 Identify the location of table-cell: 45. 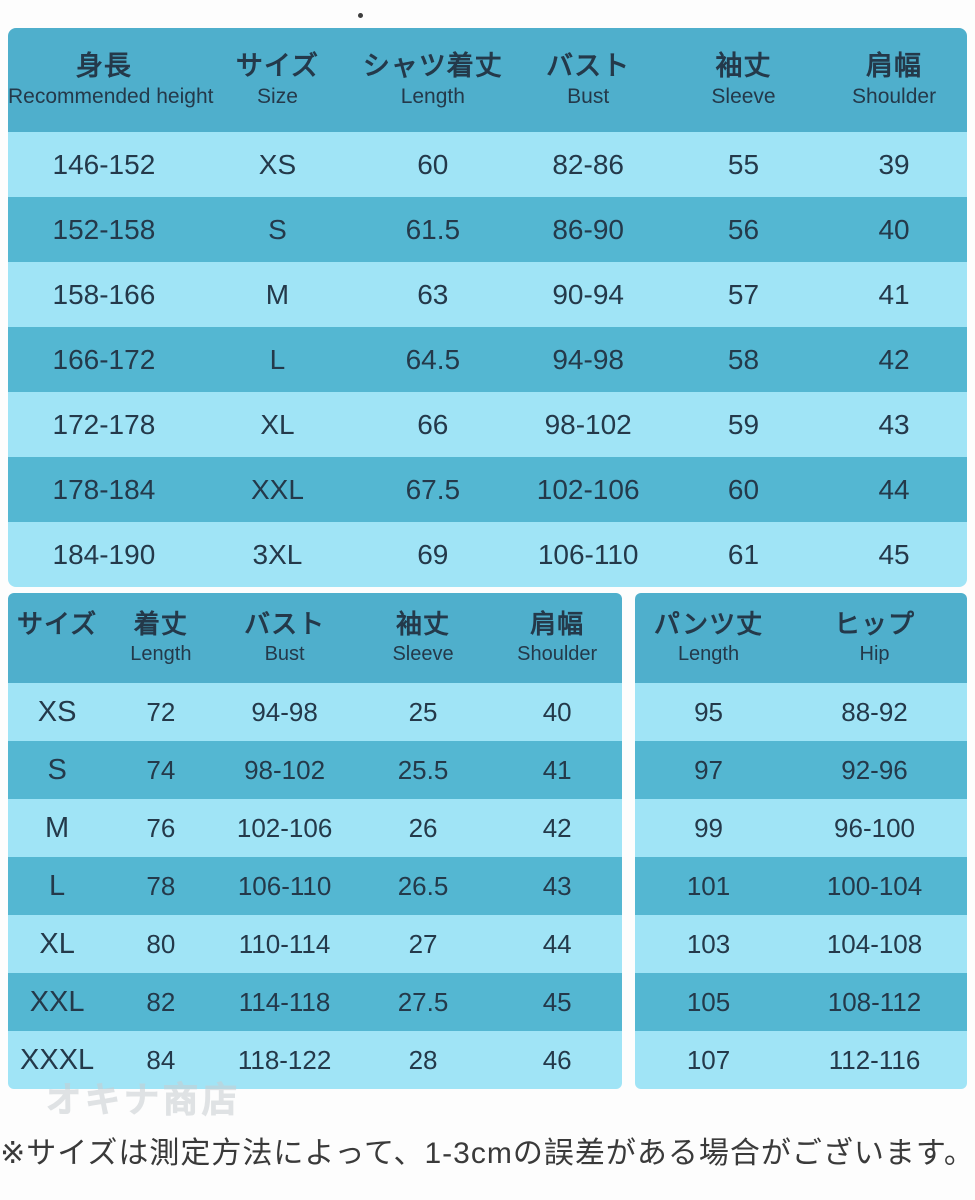
(894, 554).